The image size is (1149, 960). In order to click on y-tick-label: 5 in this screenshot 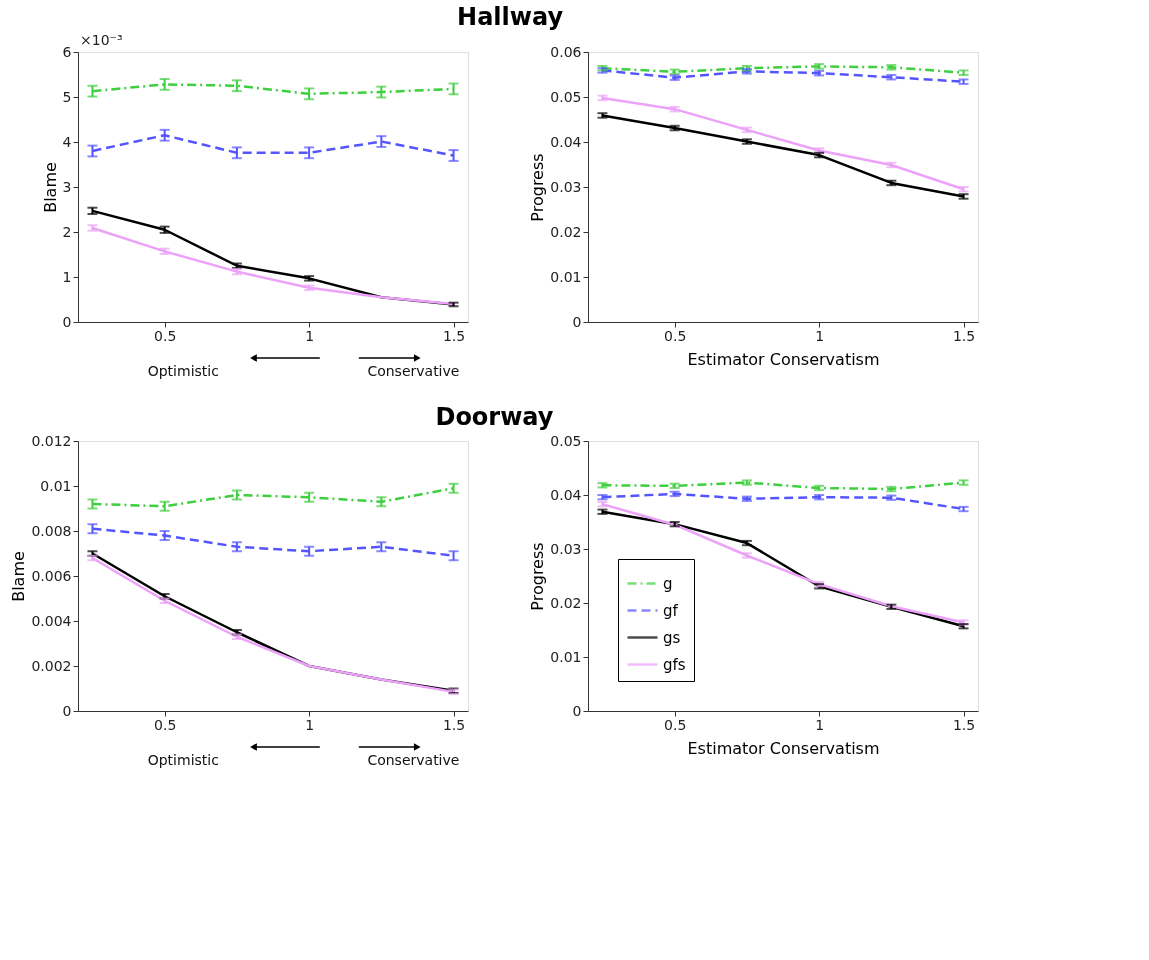, I will do `click(67, 96)`.